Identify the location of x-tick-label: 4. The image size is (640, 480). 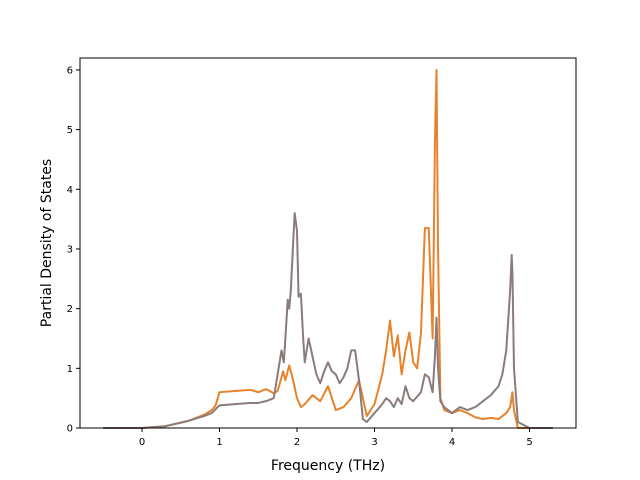
(452, 442).